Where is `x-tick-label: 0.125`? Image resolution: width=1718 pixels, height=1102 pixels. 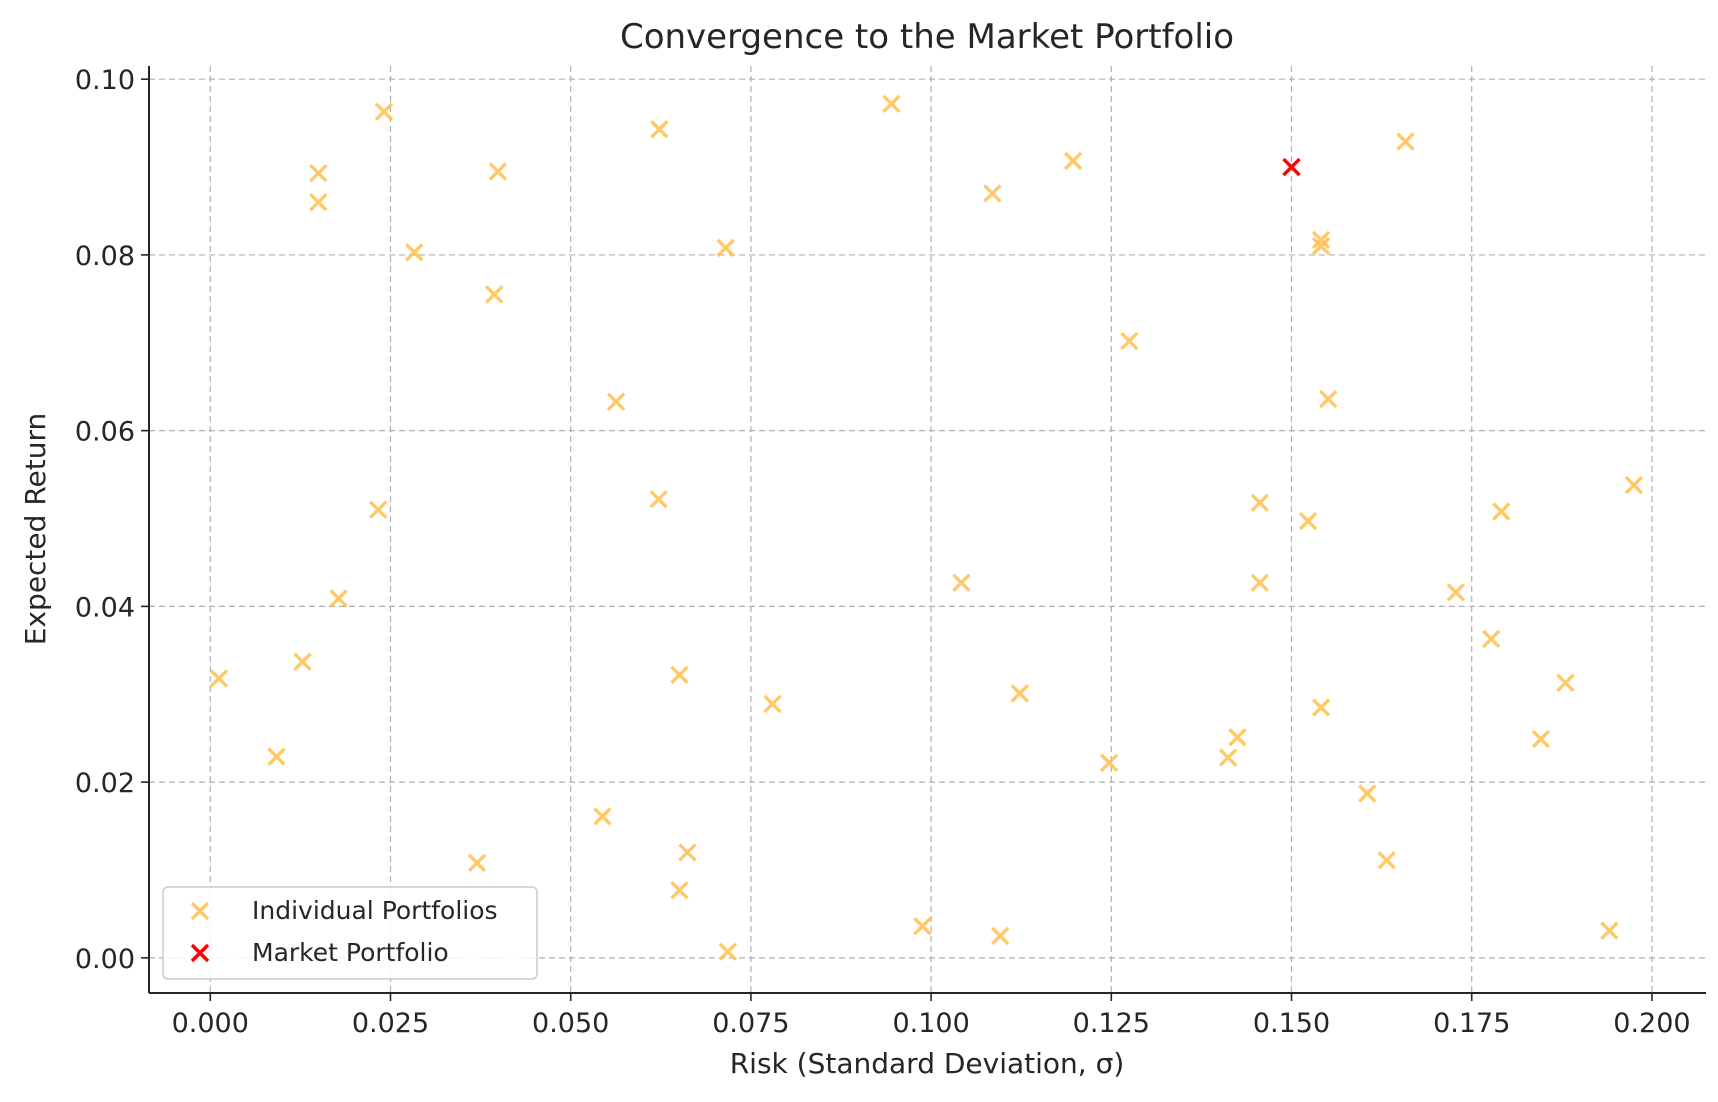 x-tick-label: 0.125 is located at coordinates (1111, 1023).